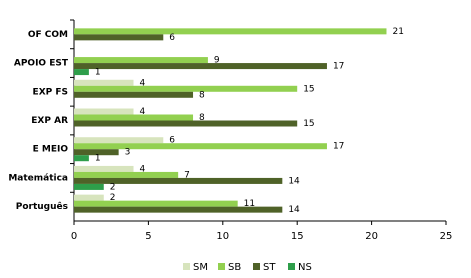 This screenshot has height=278, width=471. Describe the element at coordinates (48, 35) in the screenshot. I see `y-tick-label: OF COM` at that location.